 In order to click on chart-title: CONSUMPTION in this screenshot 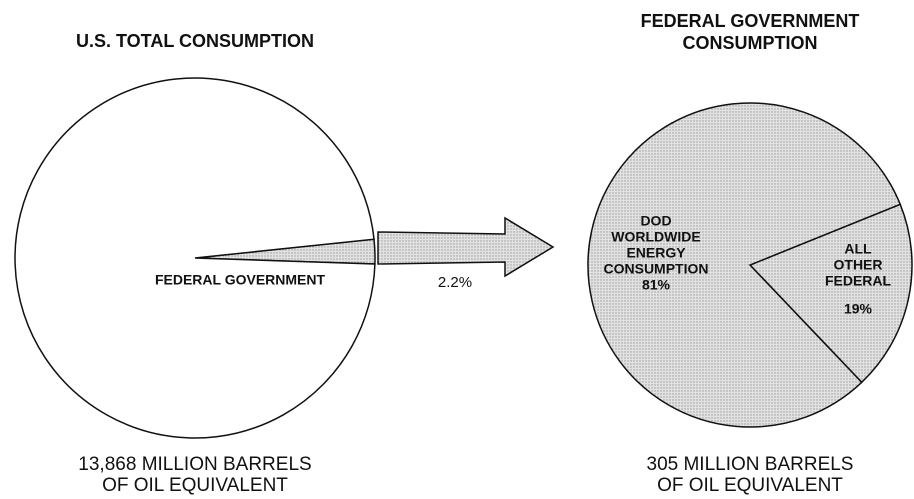, I will do `click(750, 43)`.